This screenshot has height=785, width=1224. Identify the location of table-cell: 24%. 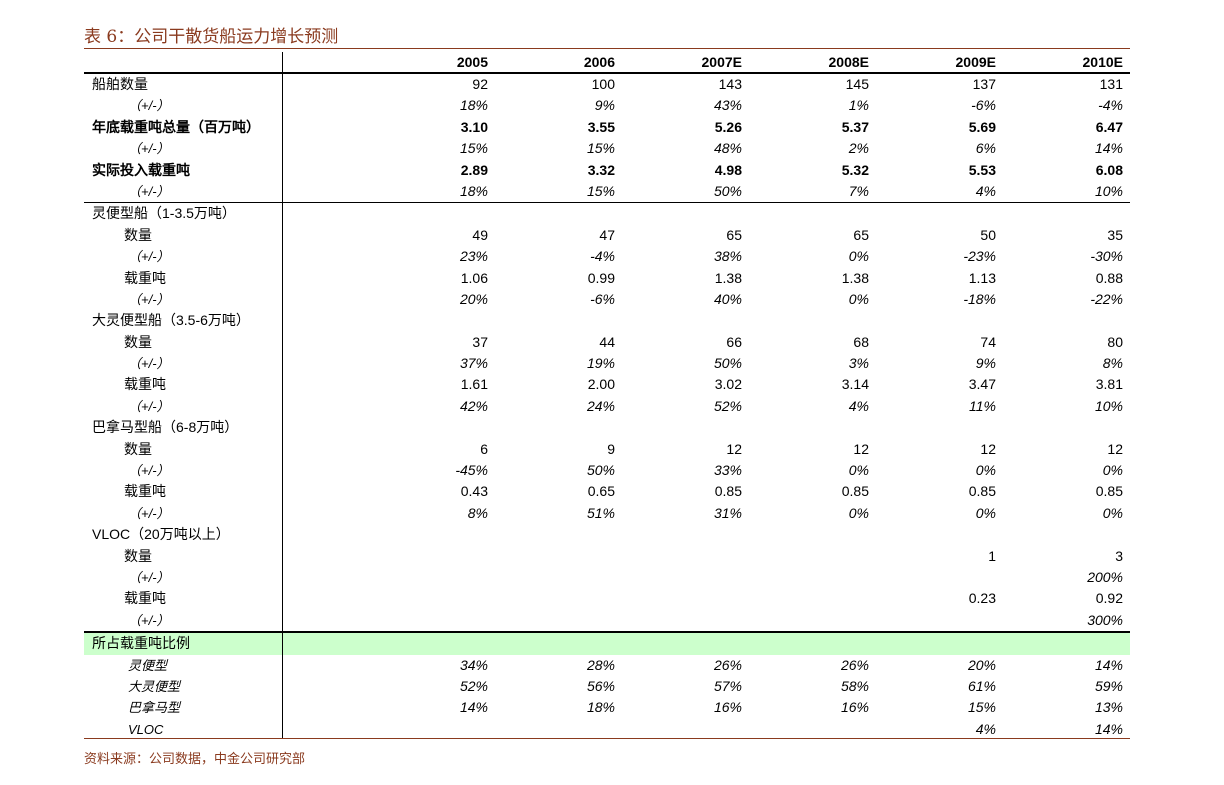
(600, 405).